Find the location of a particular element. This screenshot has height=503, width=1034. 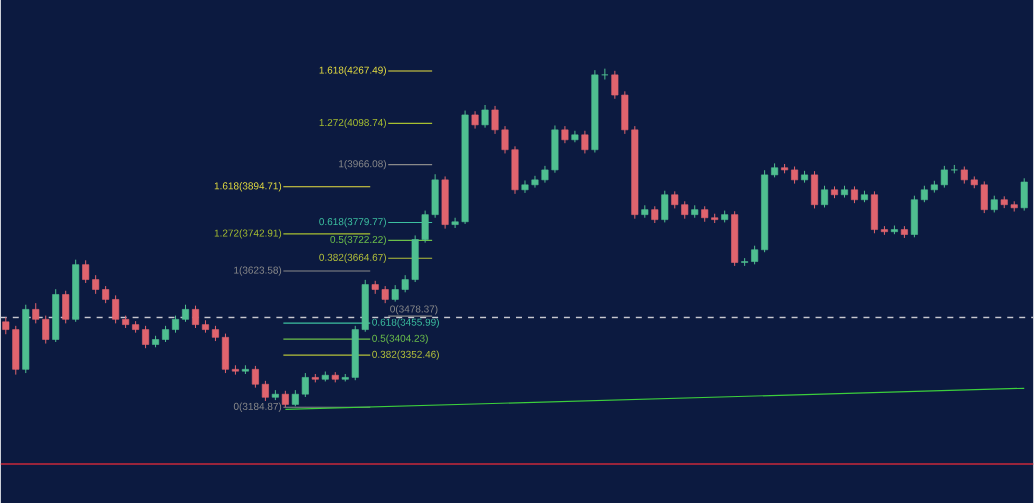

ref-line-label: 0.618(3455.99) is located at coordinates (405, 323).